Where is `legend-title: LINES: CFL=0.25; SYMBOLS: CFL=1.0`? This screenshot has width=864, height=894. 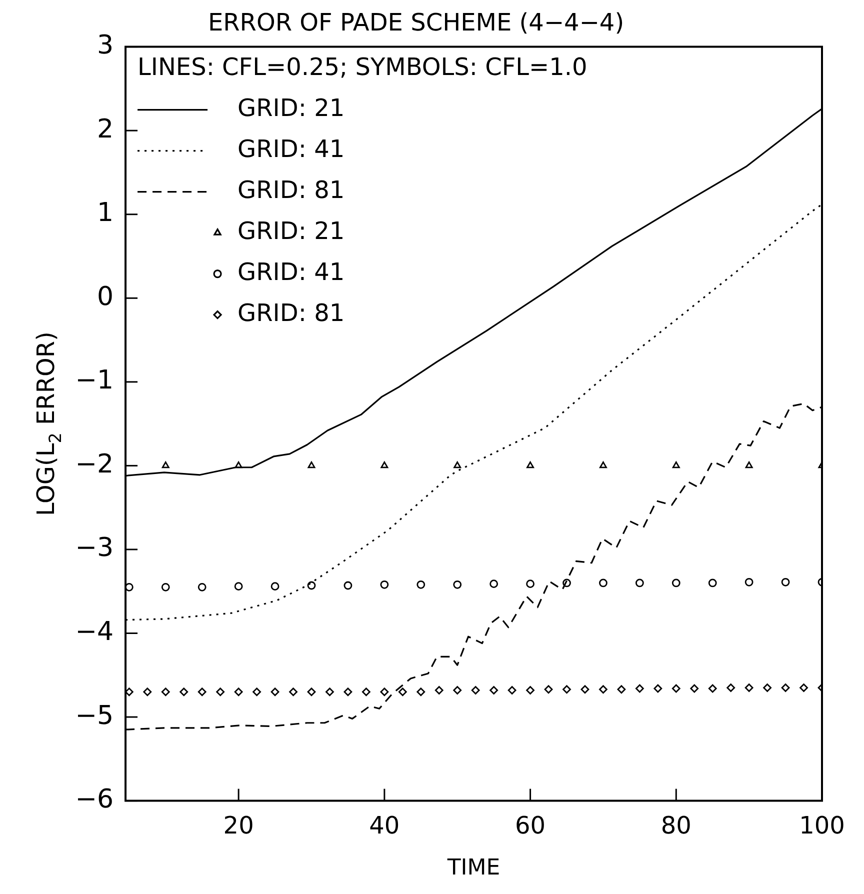
legend-title: LINES: CFL=0.25; SYMBOLS: CFL=1.0 is located at coordinates (363, 67).